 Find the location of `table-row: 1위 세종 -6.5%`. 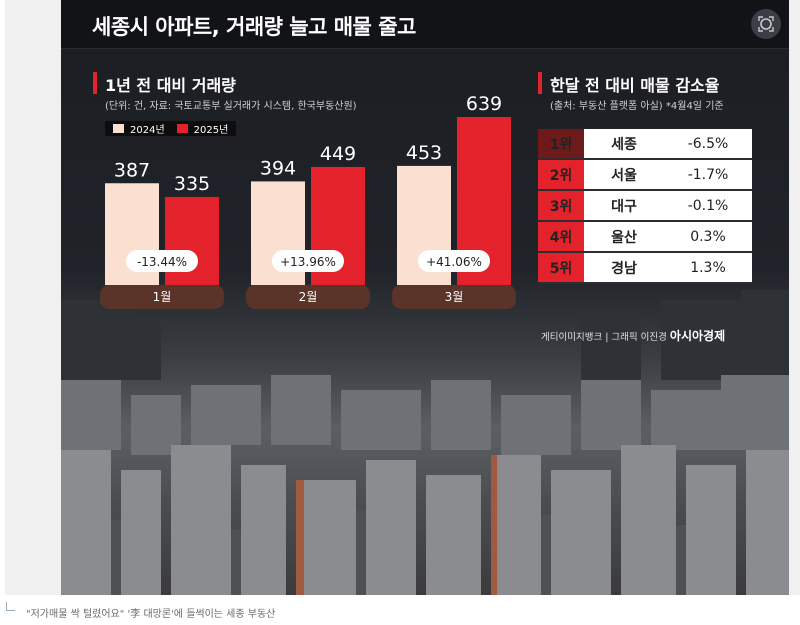

table-row: 1위 세종 -6.5% is located at coordinates (645, 144).